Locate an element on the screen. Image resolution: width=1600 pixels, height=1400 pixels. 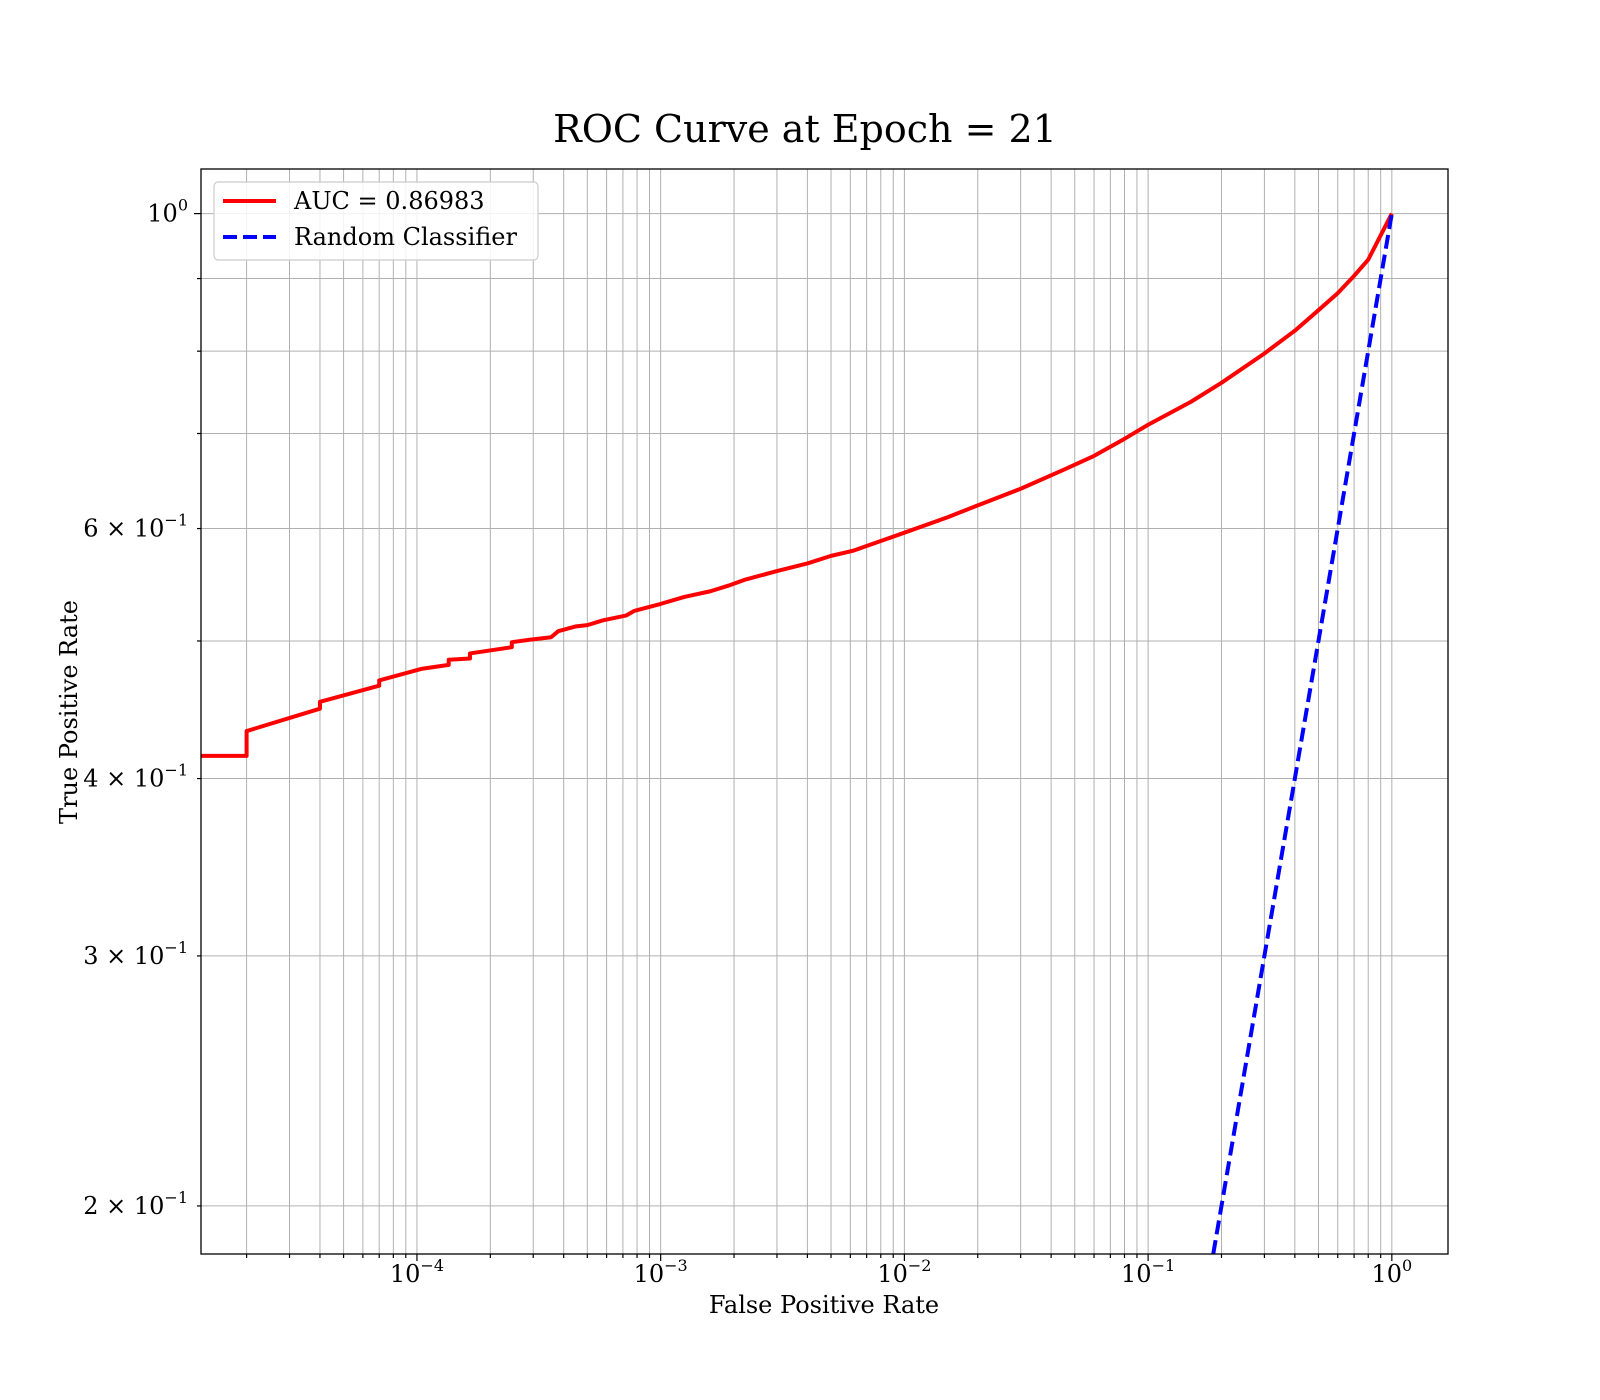
y-tick-label: 3 × 10⁻¹ is located at coordinates (135, 954).